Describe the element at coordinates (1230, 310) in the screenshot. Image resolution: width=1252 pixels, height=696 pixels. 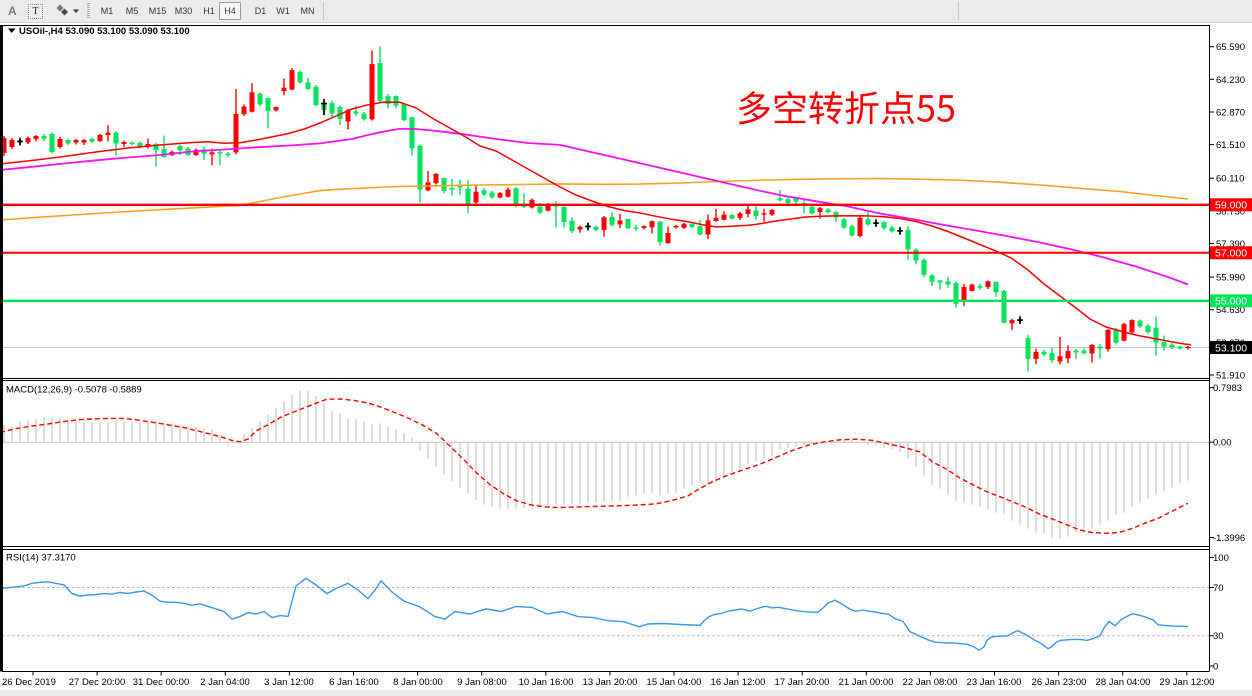
I see `svg-text: 54.630` at that location.